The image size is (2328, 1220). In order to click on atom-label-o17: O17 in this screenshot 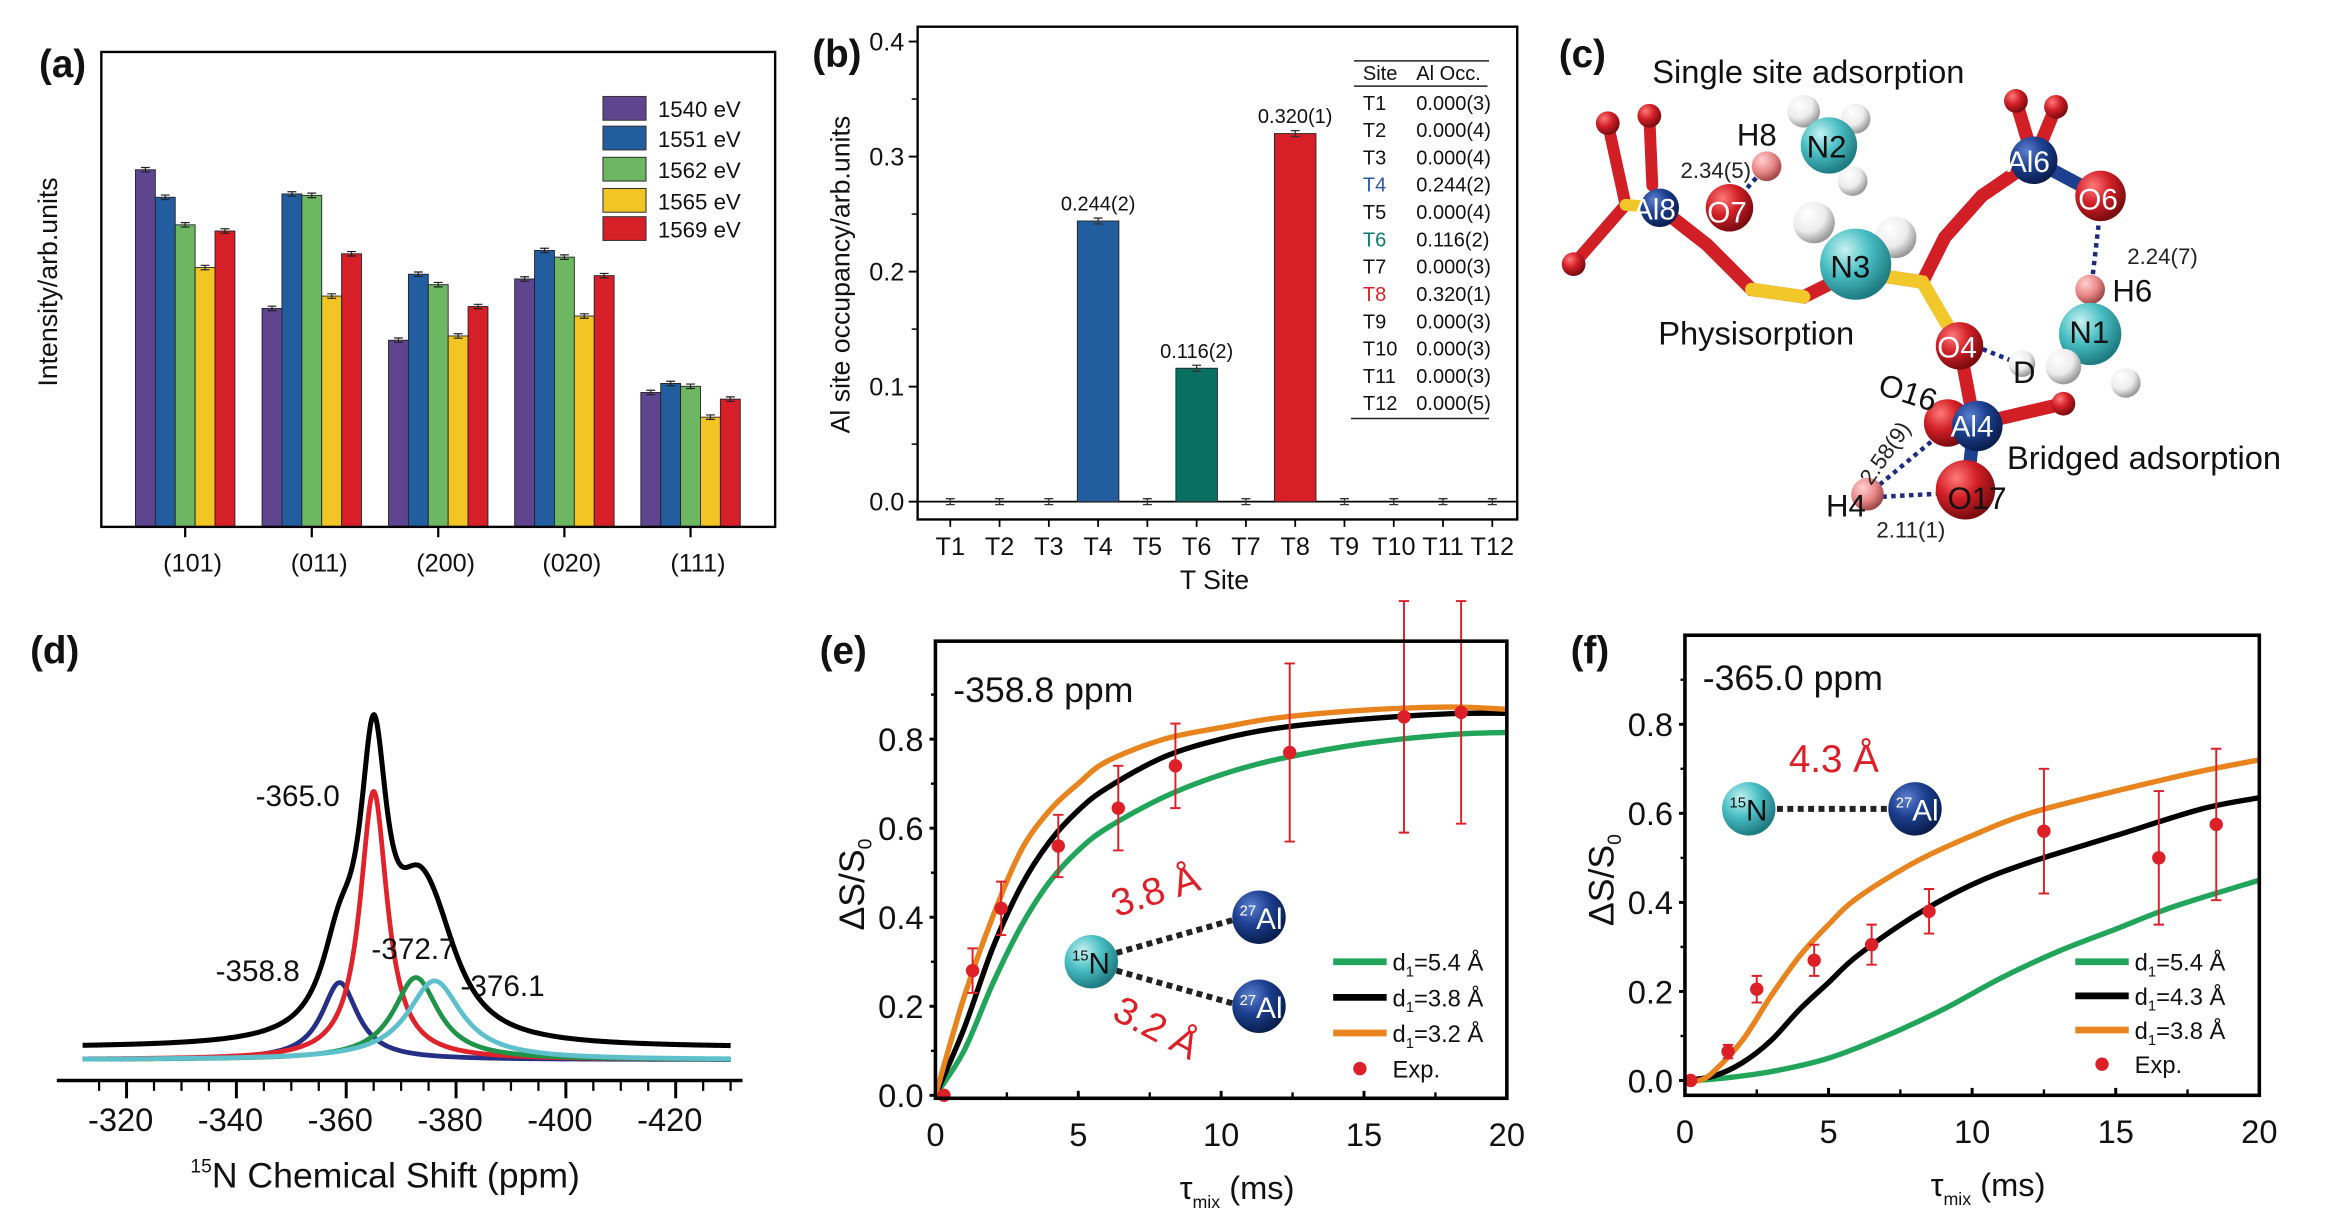, I will do `click(1977, 498)`.